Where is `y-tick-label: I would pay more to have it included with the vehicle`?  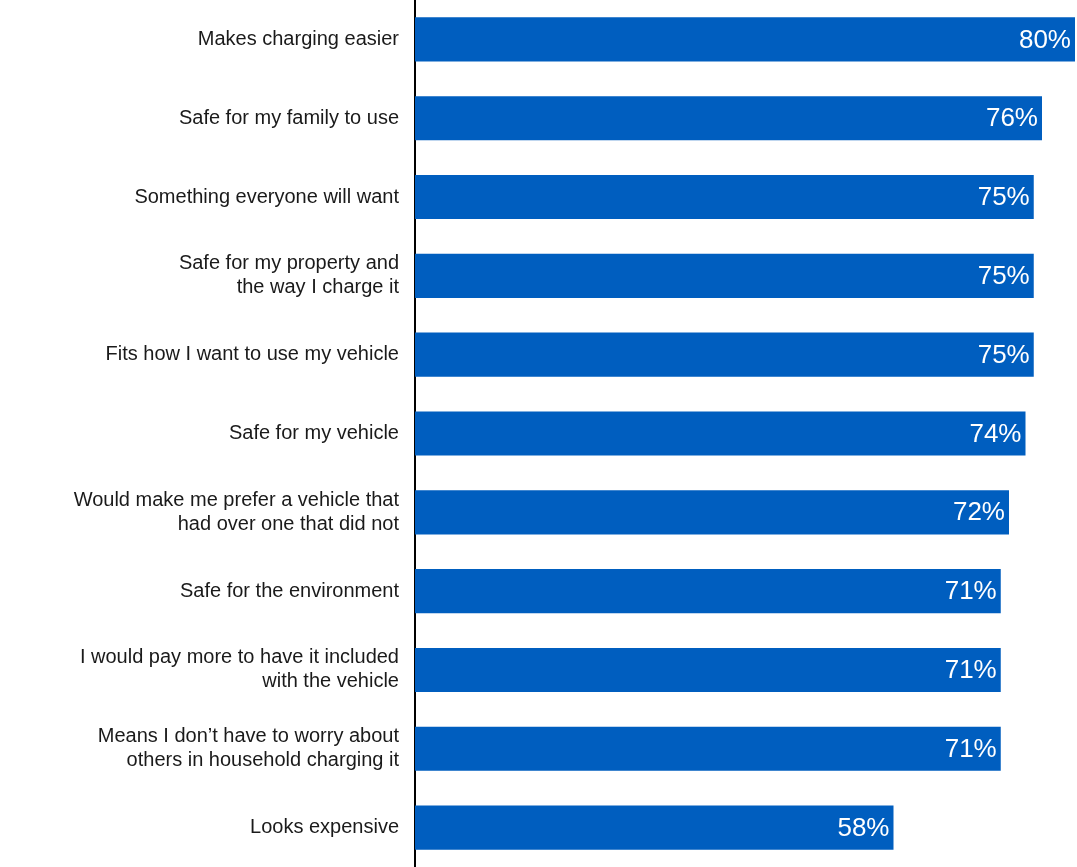 y-tick-label: I would pay more to have it included with the vehicle is located at coordinates (239, 668).